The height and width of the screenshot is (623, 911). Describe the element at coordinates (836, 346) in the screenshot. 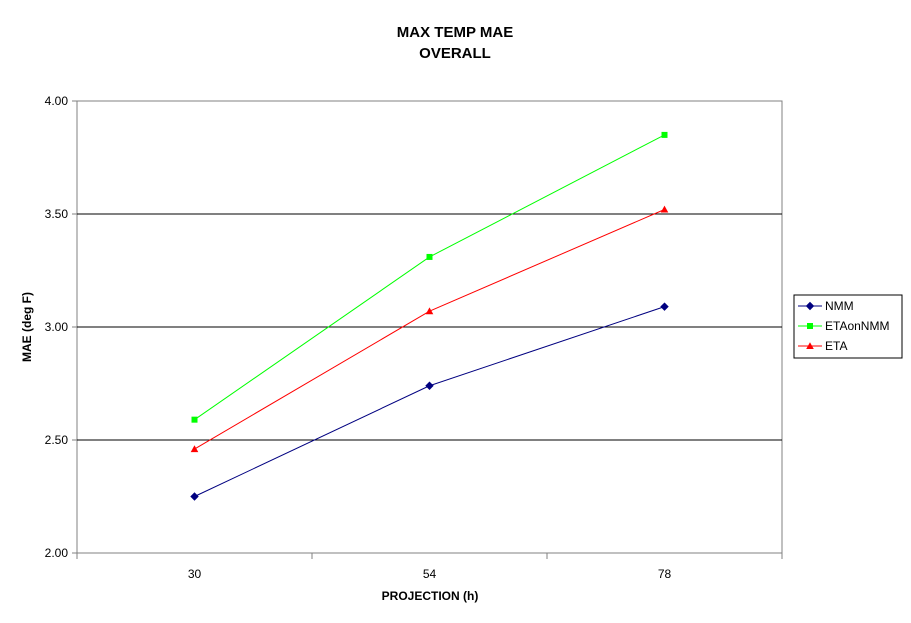

I see `legend-label: ETA` at that location.